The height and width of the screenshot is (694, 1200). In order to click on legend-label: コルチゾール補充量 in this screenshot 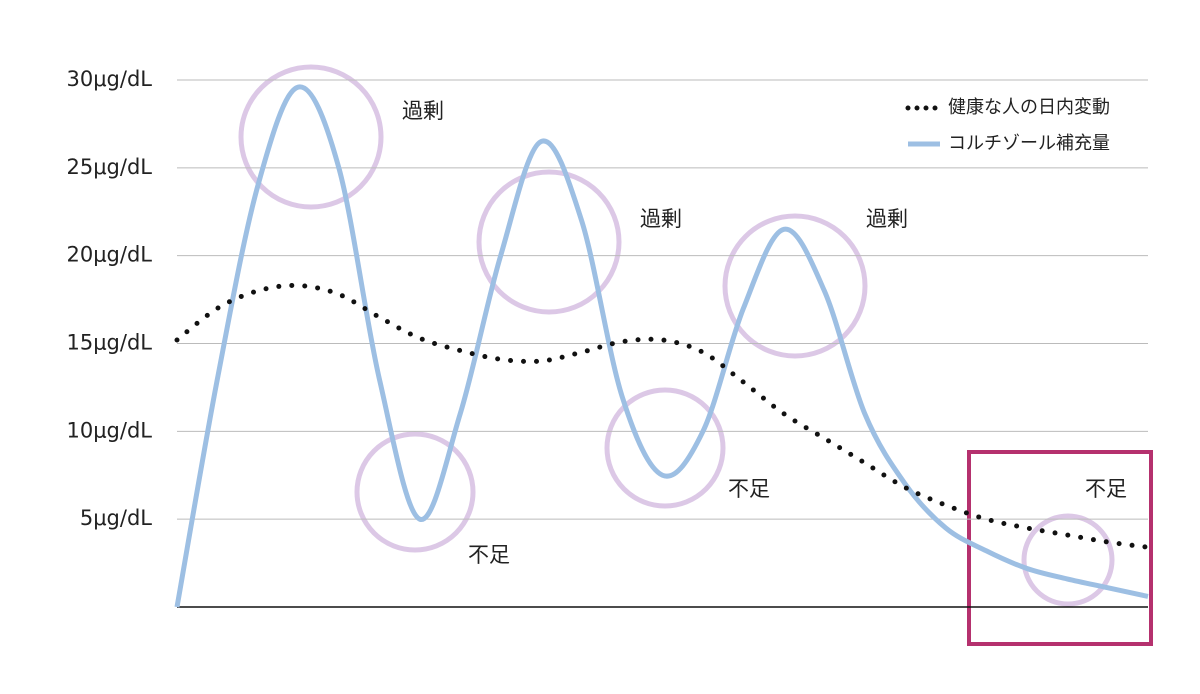, I will do `click(1029, 143)`.